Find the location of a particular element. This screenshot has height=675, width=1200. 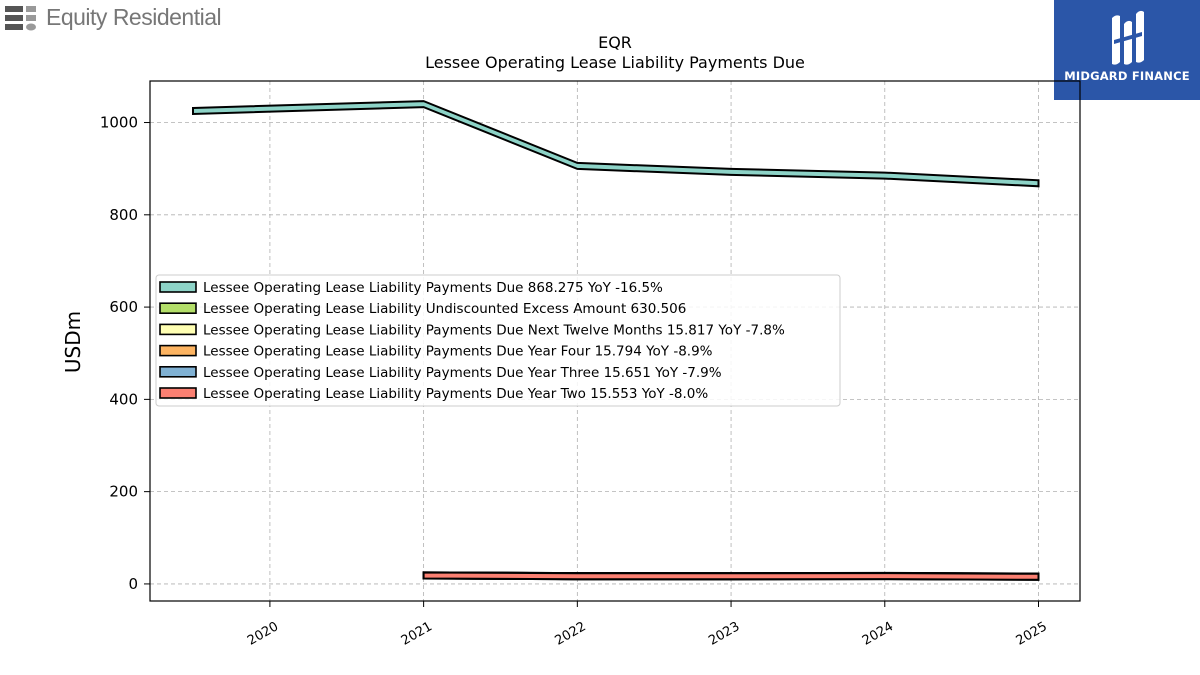

x-tick-label: 2025 is located at coordinates (1032, 634).